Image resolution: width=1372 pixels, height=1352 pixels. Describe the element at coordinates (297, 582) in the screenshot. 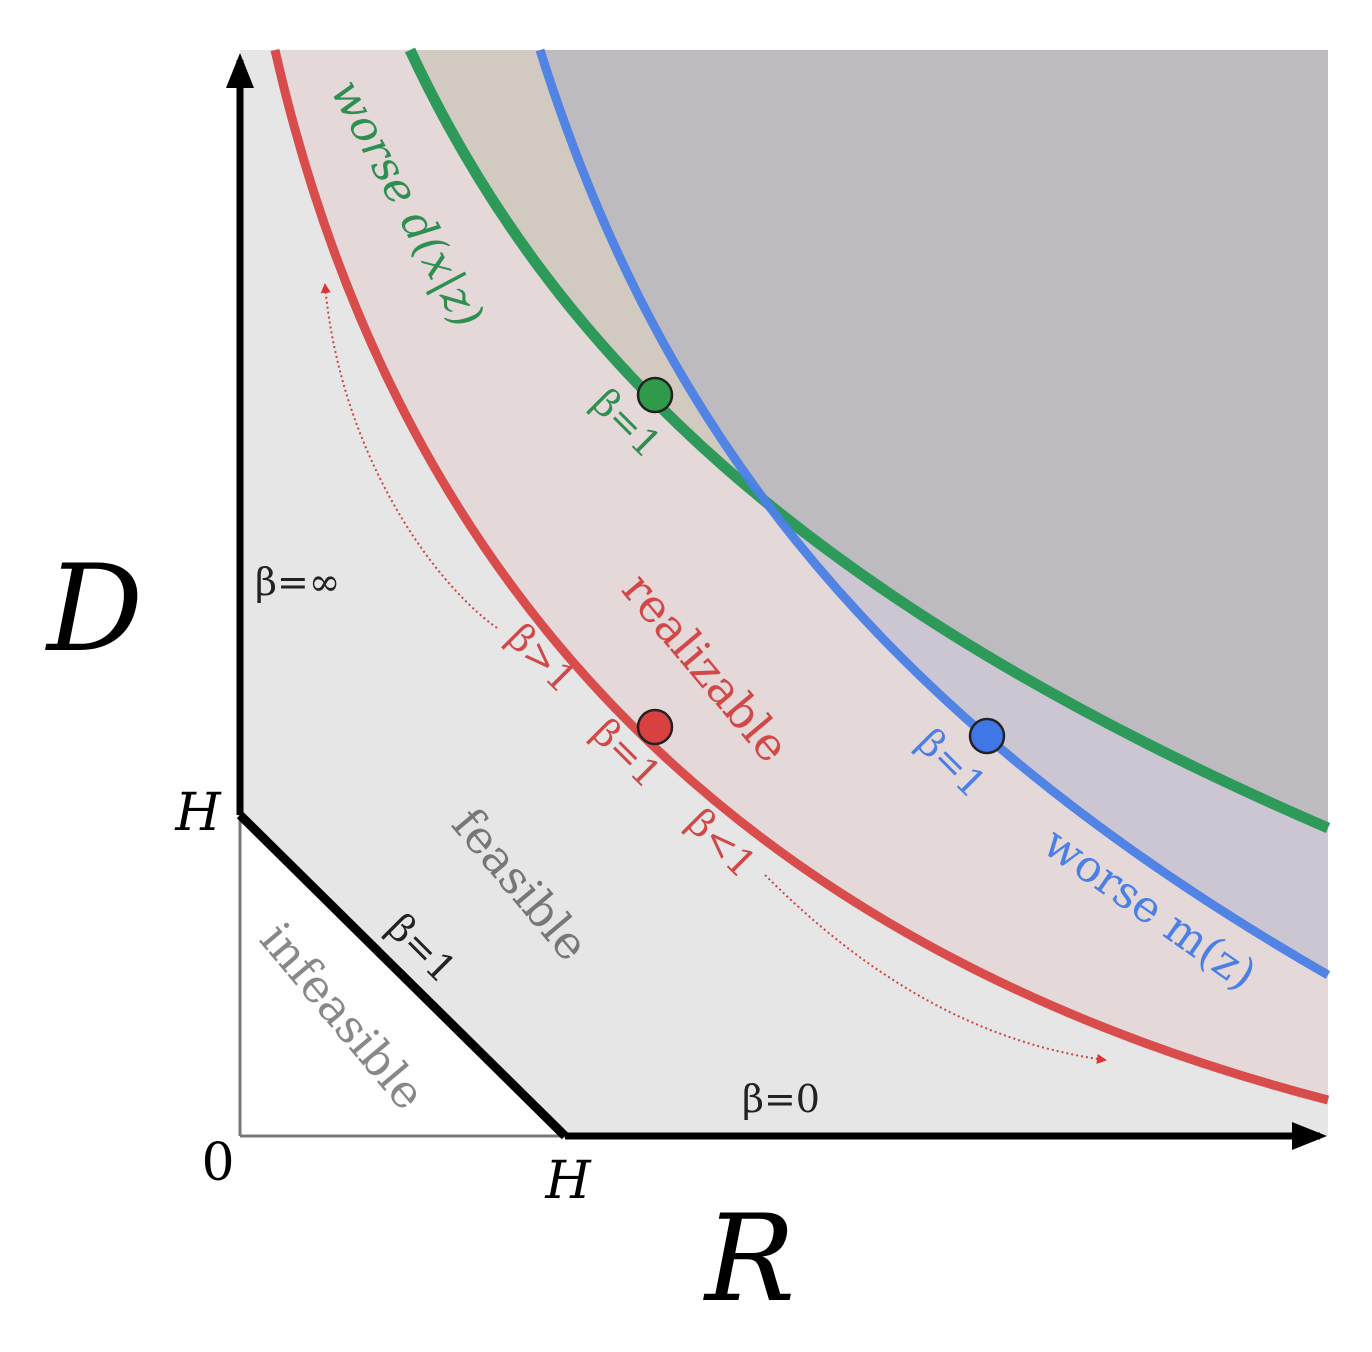

I see `beta-label: β=∞` at that location.